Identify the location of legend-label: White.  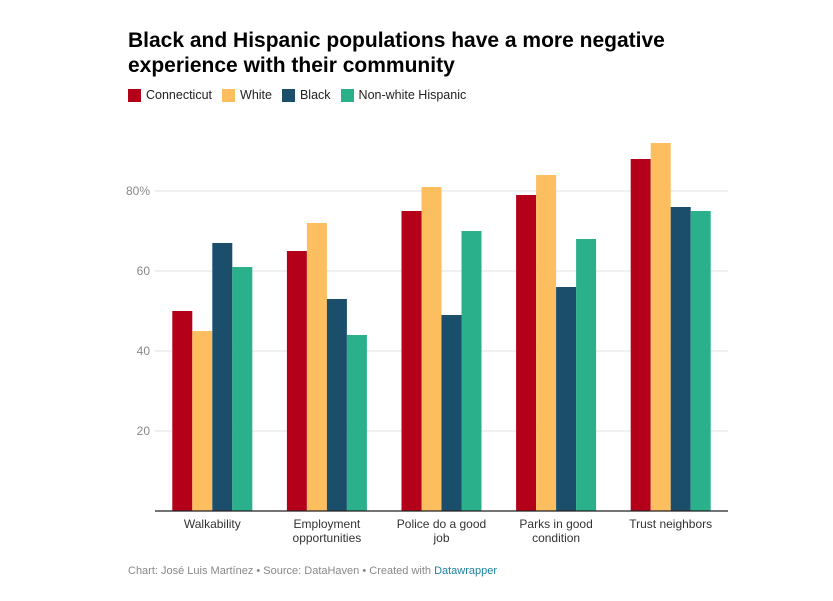
(256, 95).